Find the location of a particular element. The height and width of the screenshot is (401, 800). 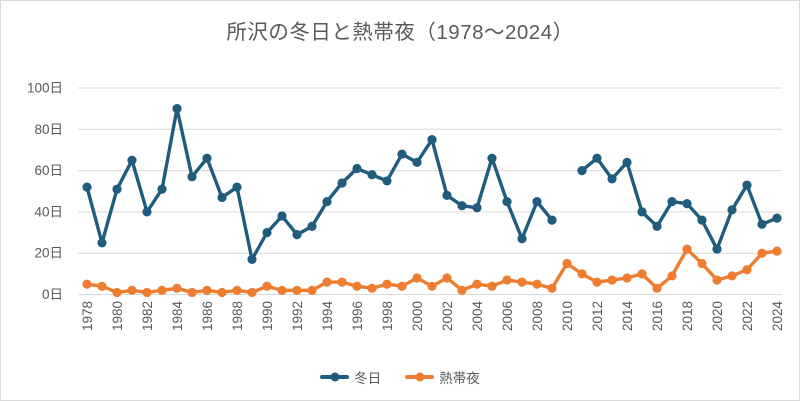

legend-label: 冬日 is located at coordinates (368, 378).